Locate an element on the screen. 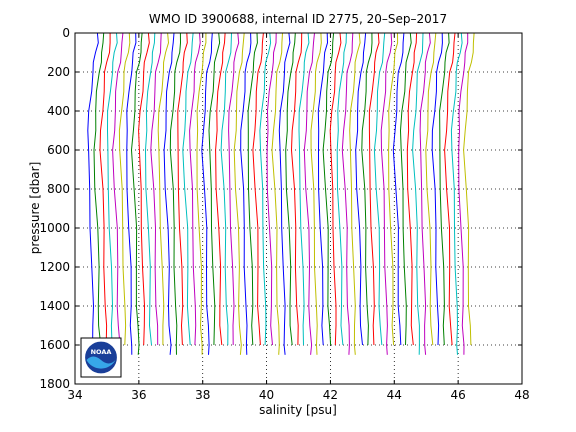 The height and width of the screenshot is (432, 576). x-tick-label: 34 is located at coordinates (74, 395).